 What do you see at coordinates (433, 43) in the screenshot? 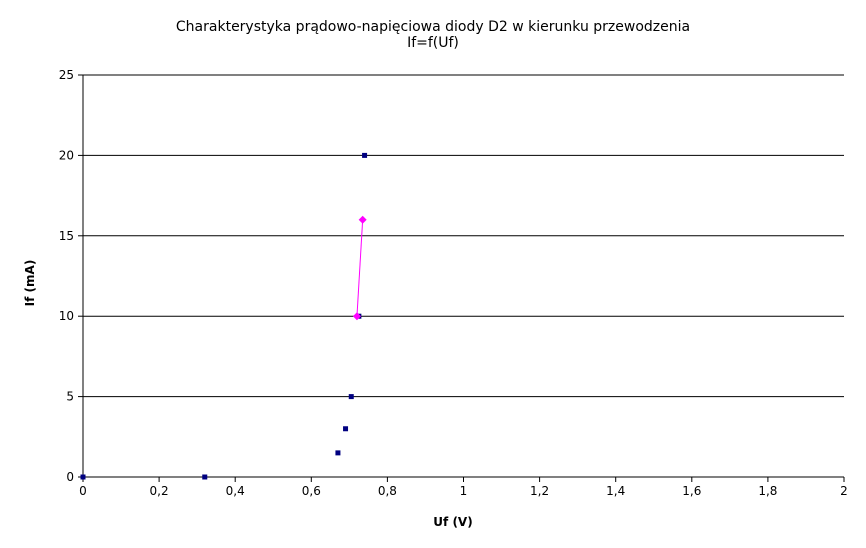
I see `chart-subtitle: If=f(Uf)` at bounding box center [433, 43].